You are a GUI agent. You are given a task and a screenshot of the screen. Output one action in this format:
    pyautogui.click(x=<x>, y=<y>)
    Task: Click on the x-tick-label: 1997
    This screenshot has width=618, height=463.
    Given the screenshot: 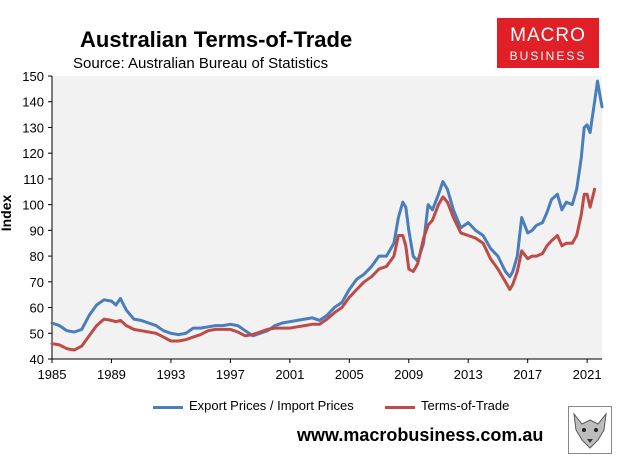 What is the action you would take?
    pyautogui.click(x=230, y=374)
    